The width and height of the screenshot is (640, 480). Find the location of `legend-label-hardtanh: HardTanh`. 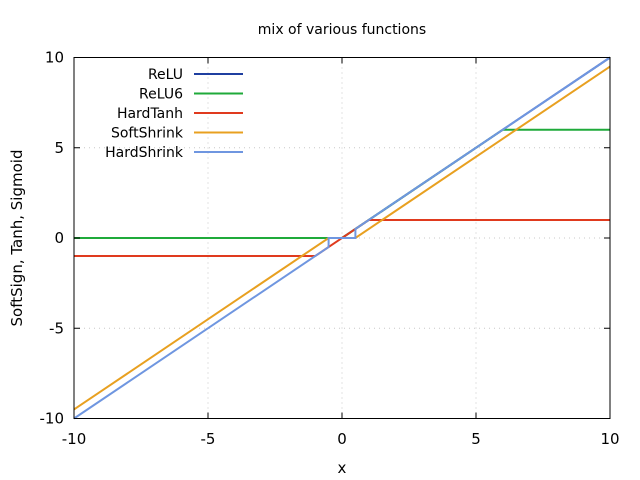

legend-label-hardtanh: HardTanh is located at coordinates (150, 114).